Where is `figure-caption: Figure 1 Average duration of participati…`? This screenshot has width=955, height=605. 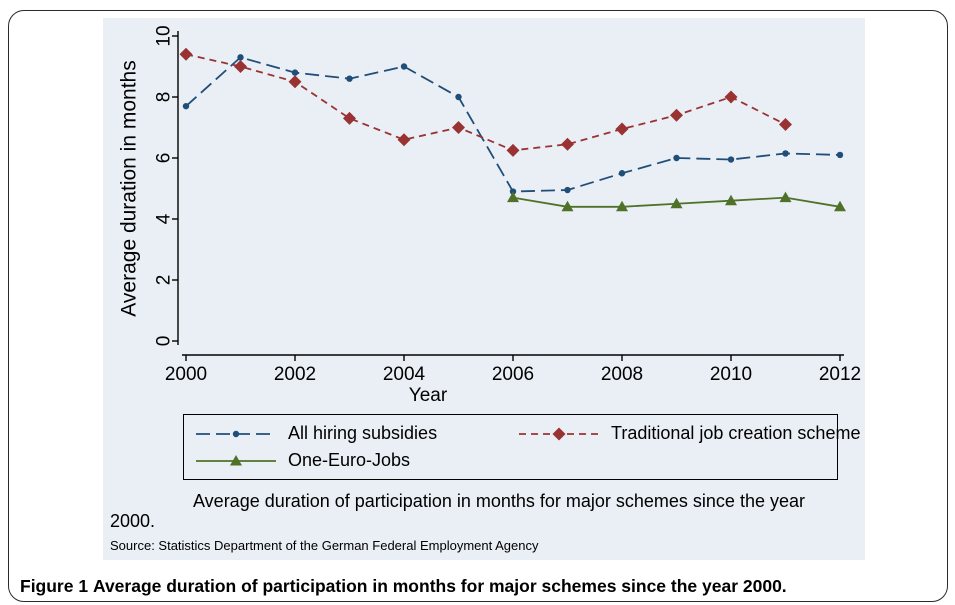
figure-caption: Figure 1 Average duration of participati… is located at coordinates (403, 586).